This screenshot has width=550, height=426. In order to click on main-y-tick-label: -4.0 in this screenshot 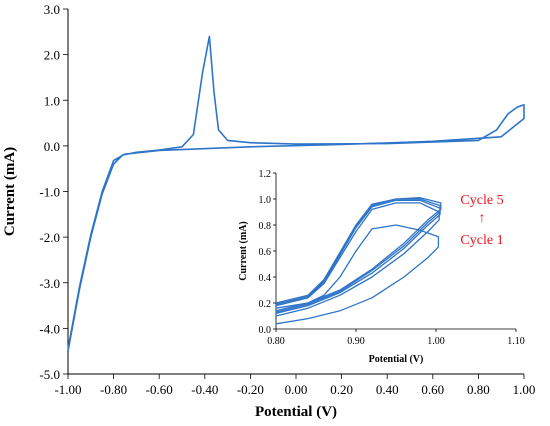, I will do `click(49, 328)`.